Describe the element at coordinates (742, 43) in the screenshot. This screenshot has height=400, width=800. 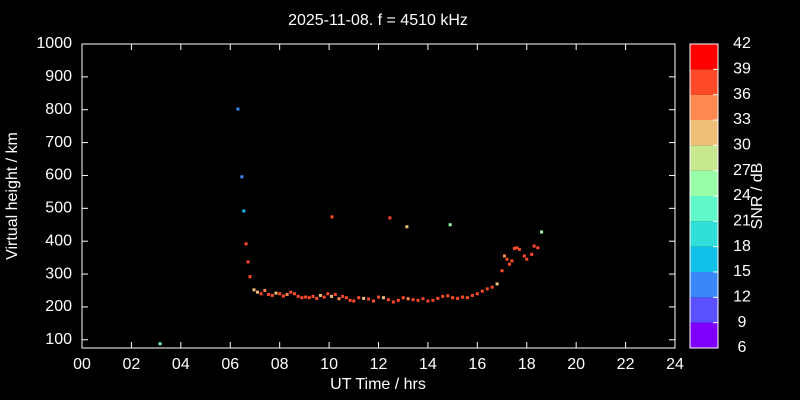
I see `colorbar-tick-label: 42` at that location.